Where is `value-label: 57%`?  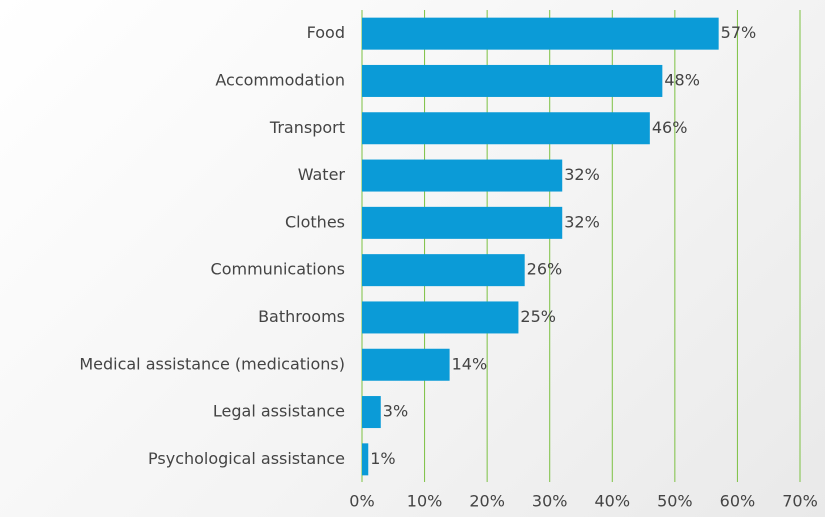 value-label: 57% is located at coordinates (739, 32).